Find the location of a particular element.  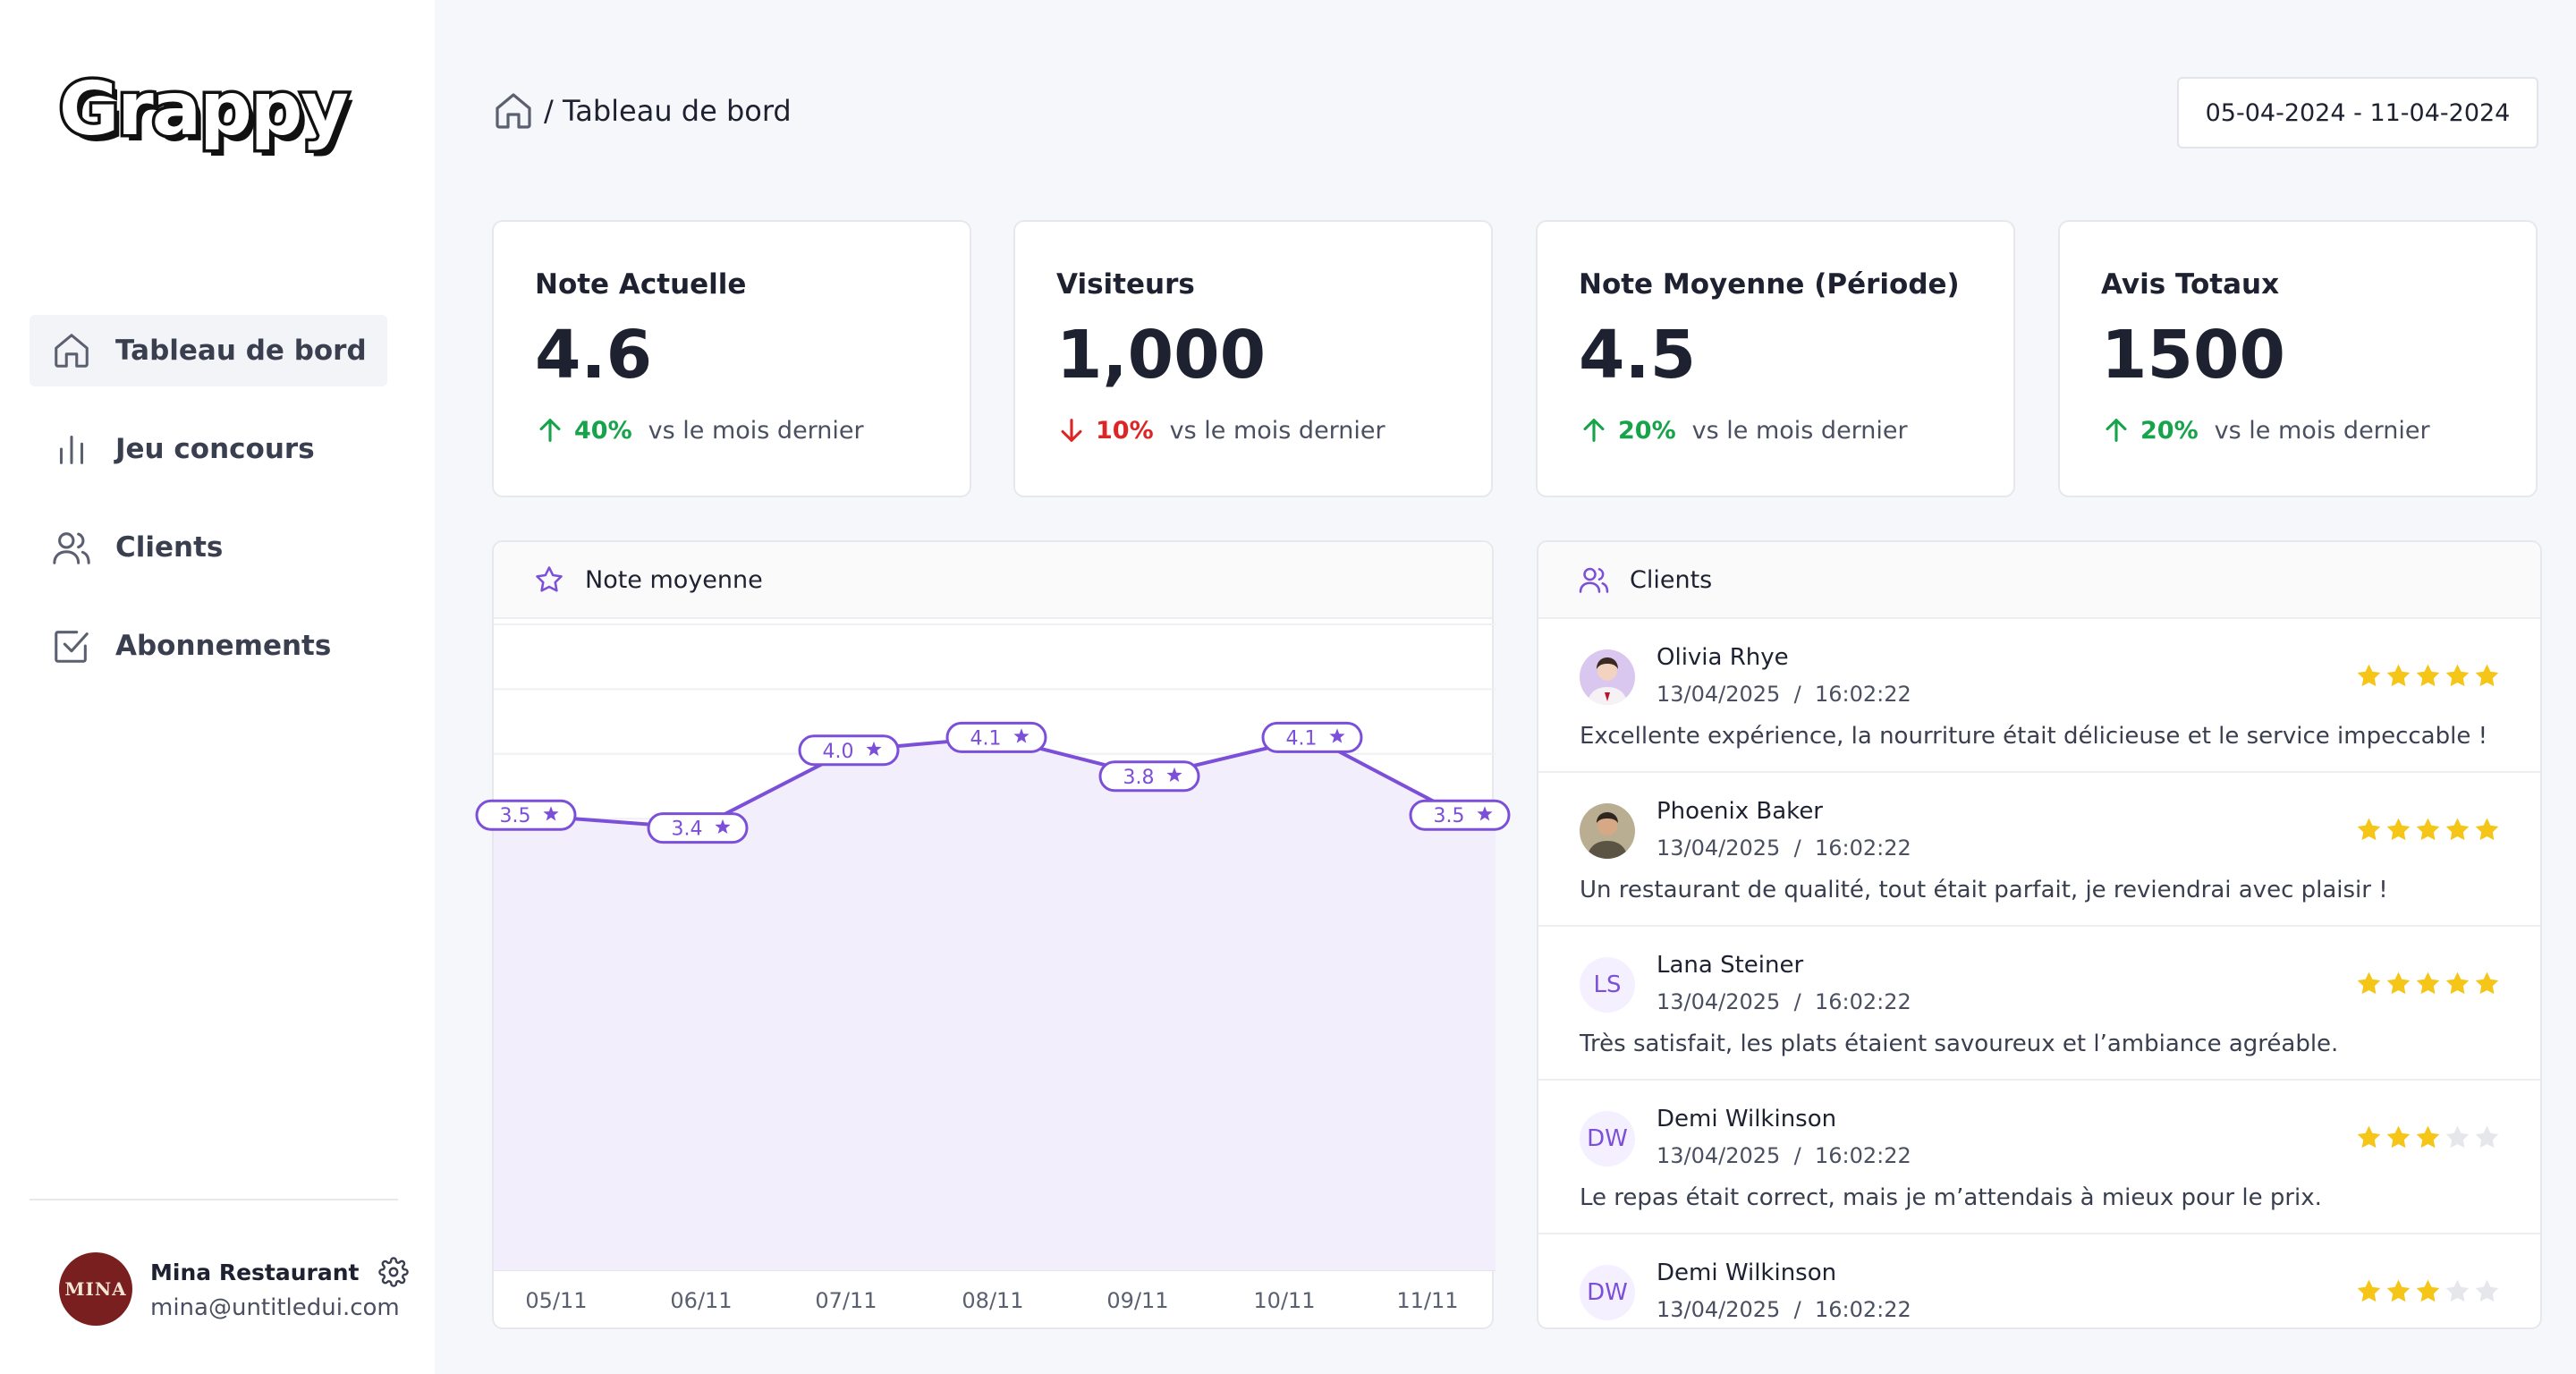

sidebar-item-dashboard: Tableau de bord is located at coordinates (208, 350).